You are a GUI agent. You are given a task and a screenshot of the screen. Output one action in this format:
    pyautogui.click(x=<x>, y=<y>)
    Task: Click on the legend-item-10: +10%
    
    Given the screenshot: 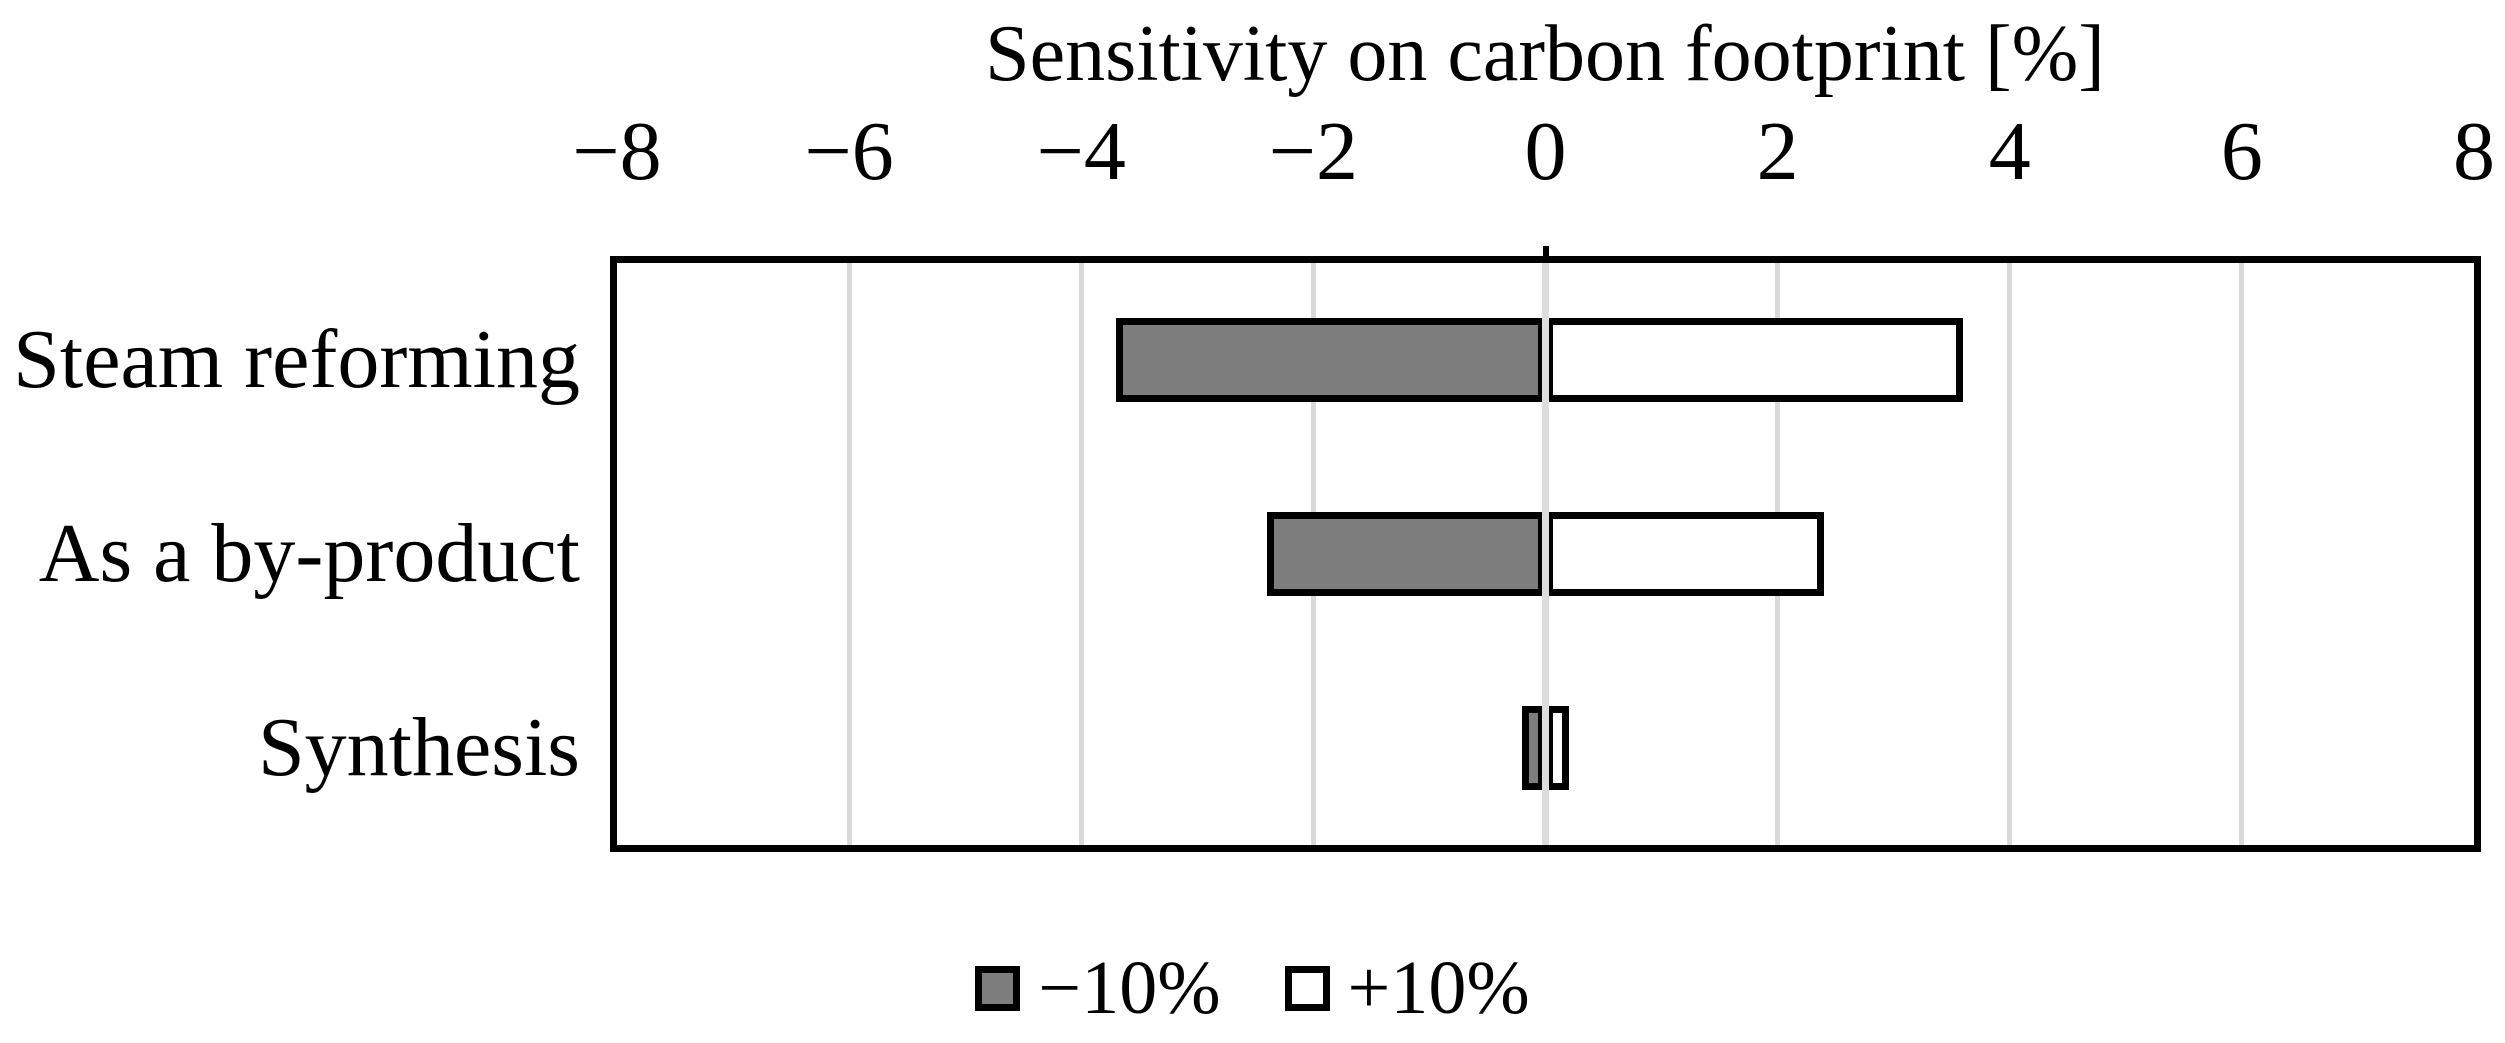 What is the action you would take?
    pyautogui.click(x=1407, y=988)
    